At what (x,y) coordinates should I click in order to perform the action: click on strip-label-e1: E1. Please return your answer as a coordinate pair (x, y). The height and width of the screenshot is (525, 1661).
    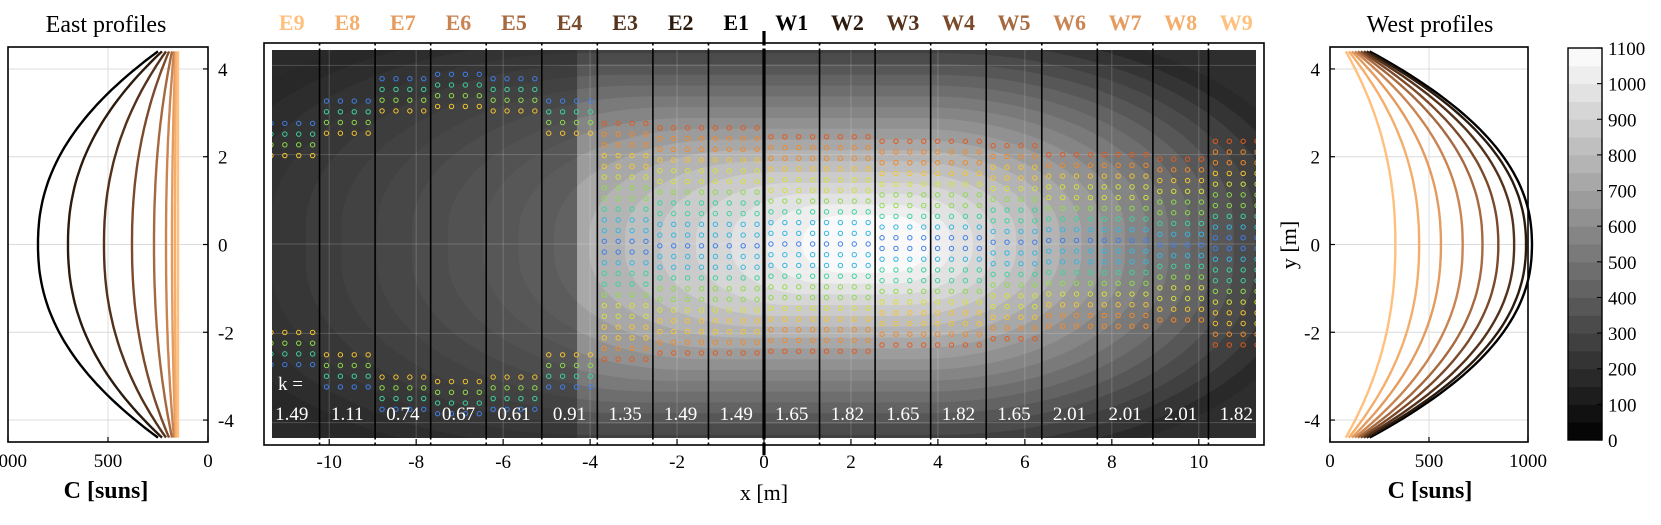
    Looking at the image, I should click on (736, 22).